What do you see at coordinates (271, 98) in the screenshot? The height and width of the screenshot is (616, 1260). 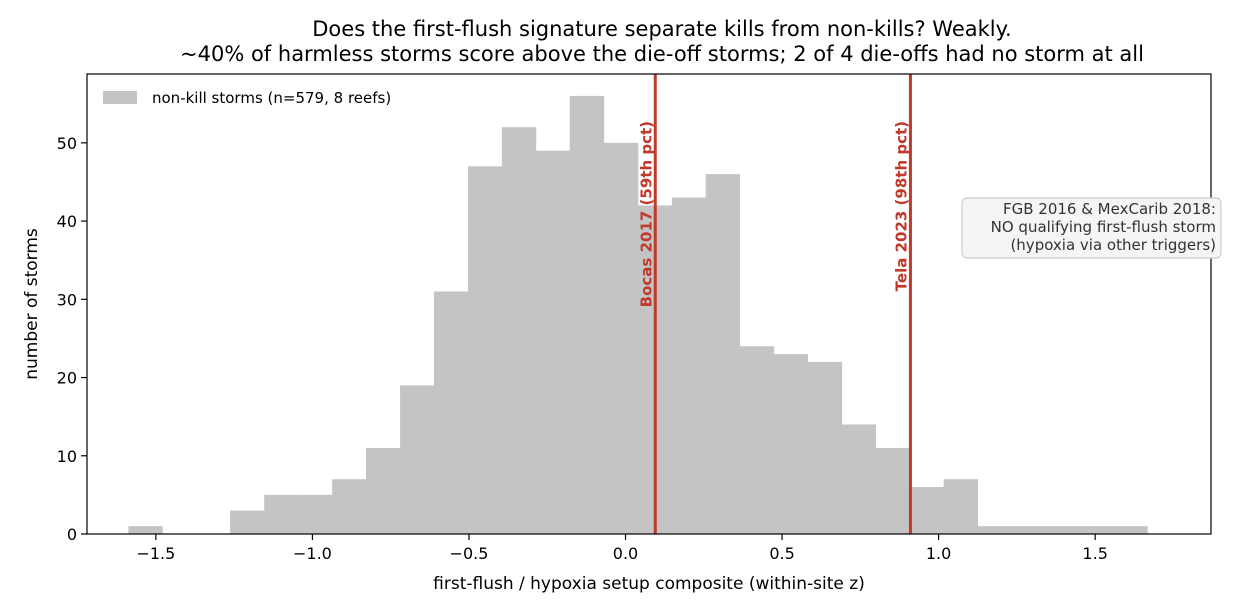 I see `legend-label: non-kill storms (n=579, 8 reefs)` at bounding box center [271, 98].